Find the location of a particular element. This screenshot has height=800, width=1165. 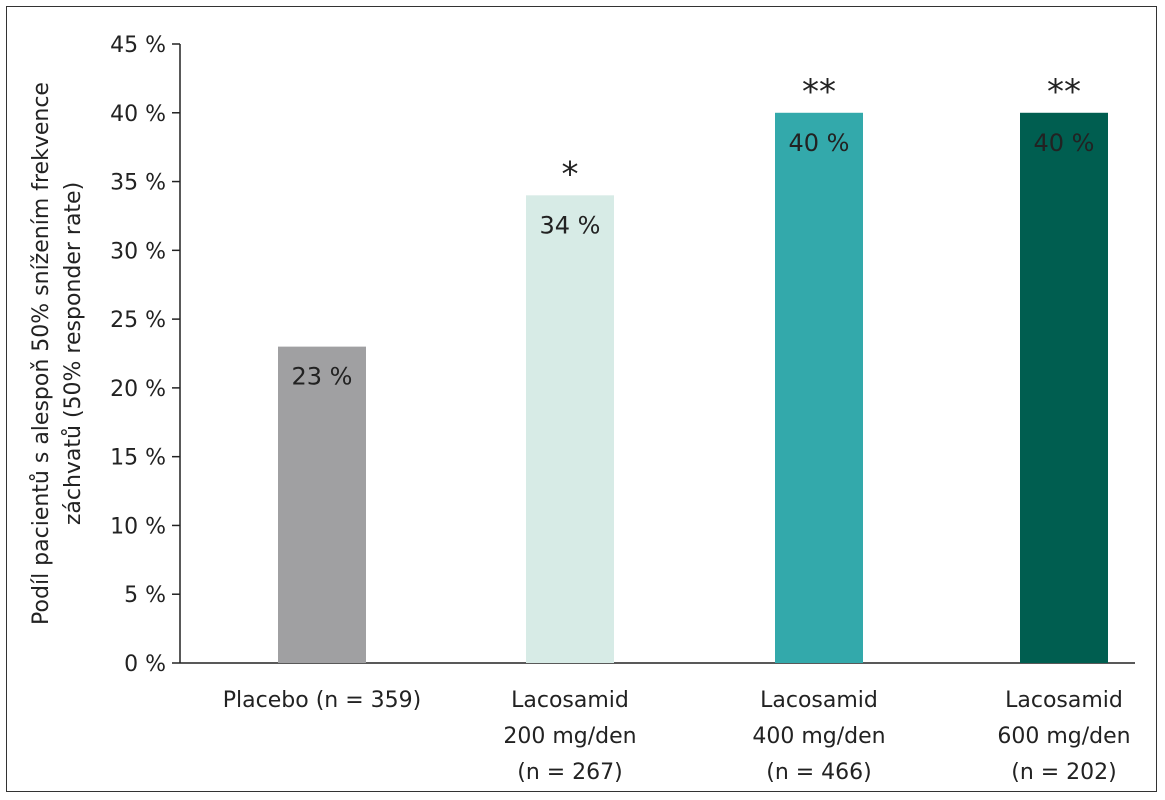

y-axis-label-line: záchvatů (50% responder rate) is located at coordinates (73, 353).